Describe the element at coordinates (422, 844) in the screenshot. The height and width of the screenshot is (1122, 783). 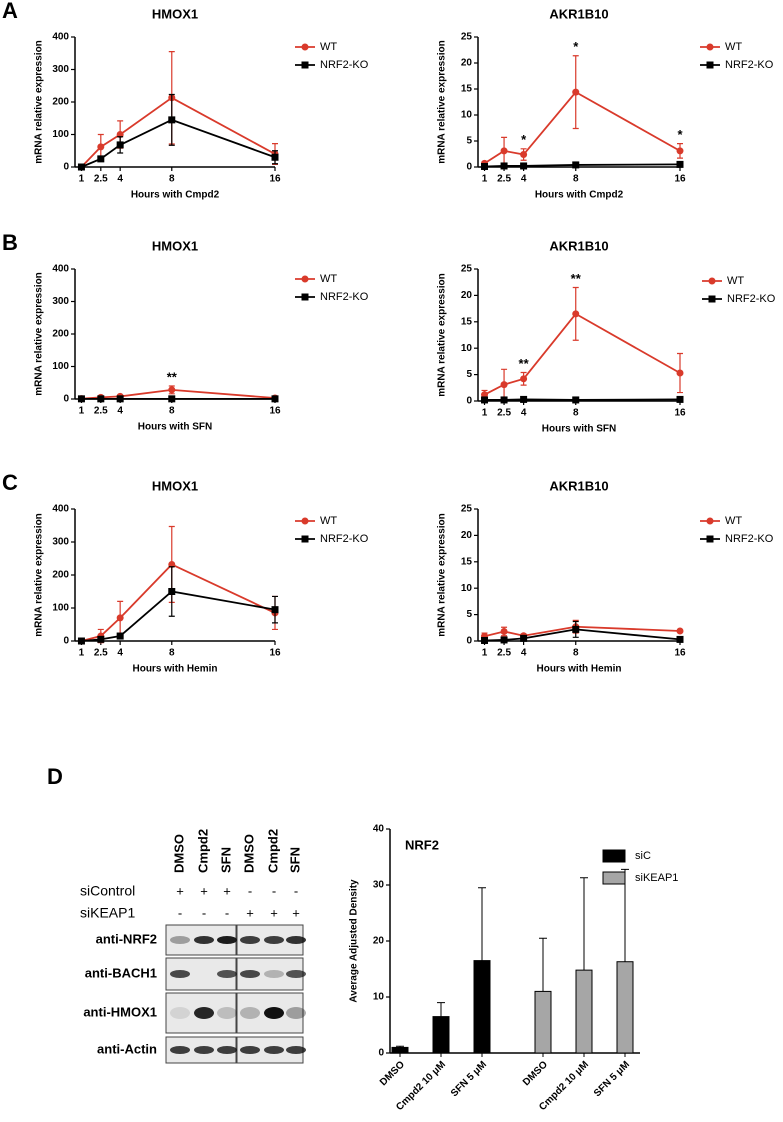
I see `chart-title: NRF2` at that location.